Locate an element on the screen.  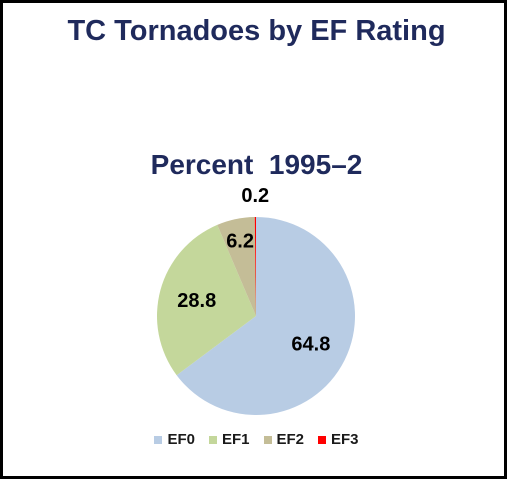
legend-item-ef2: EF2 is located at coordinates (284, 439).